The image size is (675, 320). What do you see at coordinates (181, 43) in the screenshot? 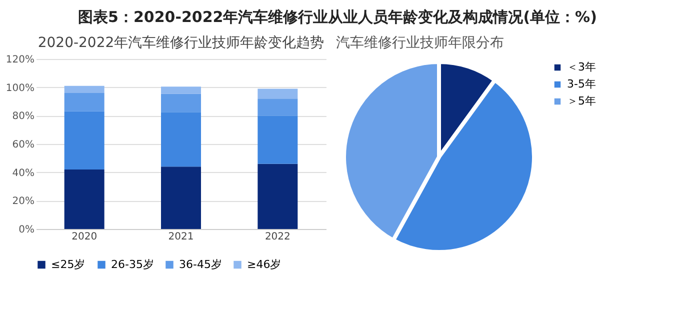
I see `chart-subtitle: 2020-2022年汽车维修行业技师年龄变化趋势` at bounding box center [181, 43].